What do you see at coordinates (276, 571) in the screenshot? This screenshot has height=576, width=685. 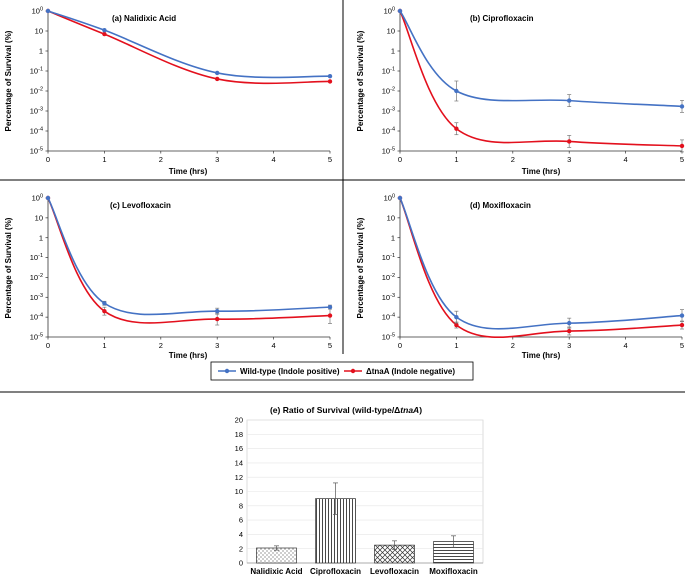 I see `bar-category-label: Nalidixic Acid` at bounding box center [276, 571].